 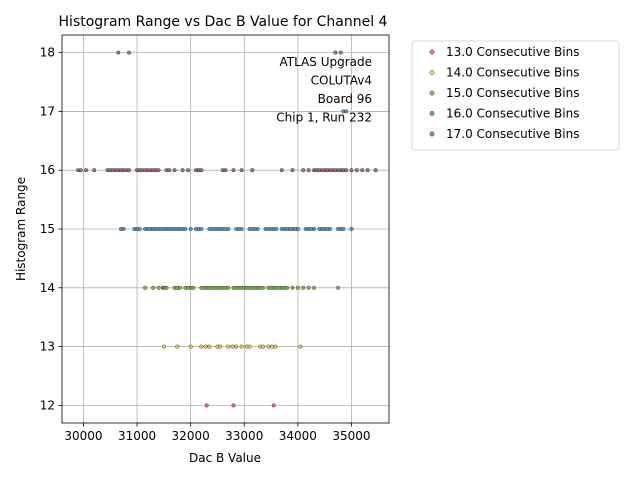 I want to click on y-axis-ticks: 12 13 14 15 16 17 18, so click(x=51, y=229).